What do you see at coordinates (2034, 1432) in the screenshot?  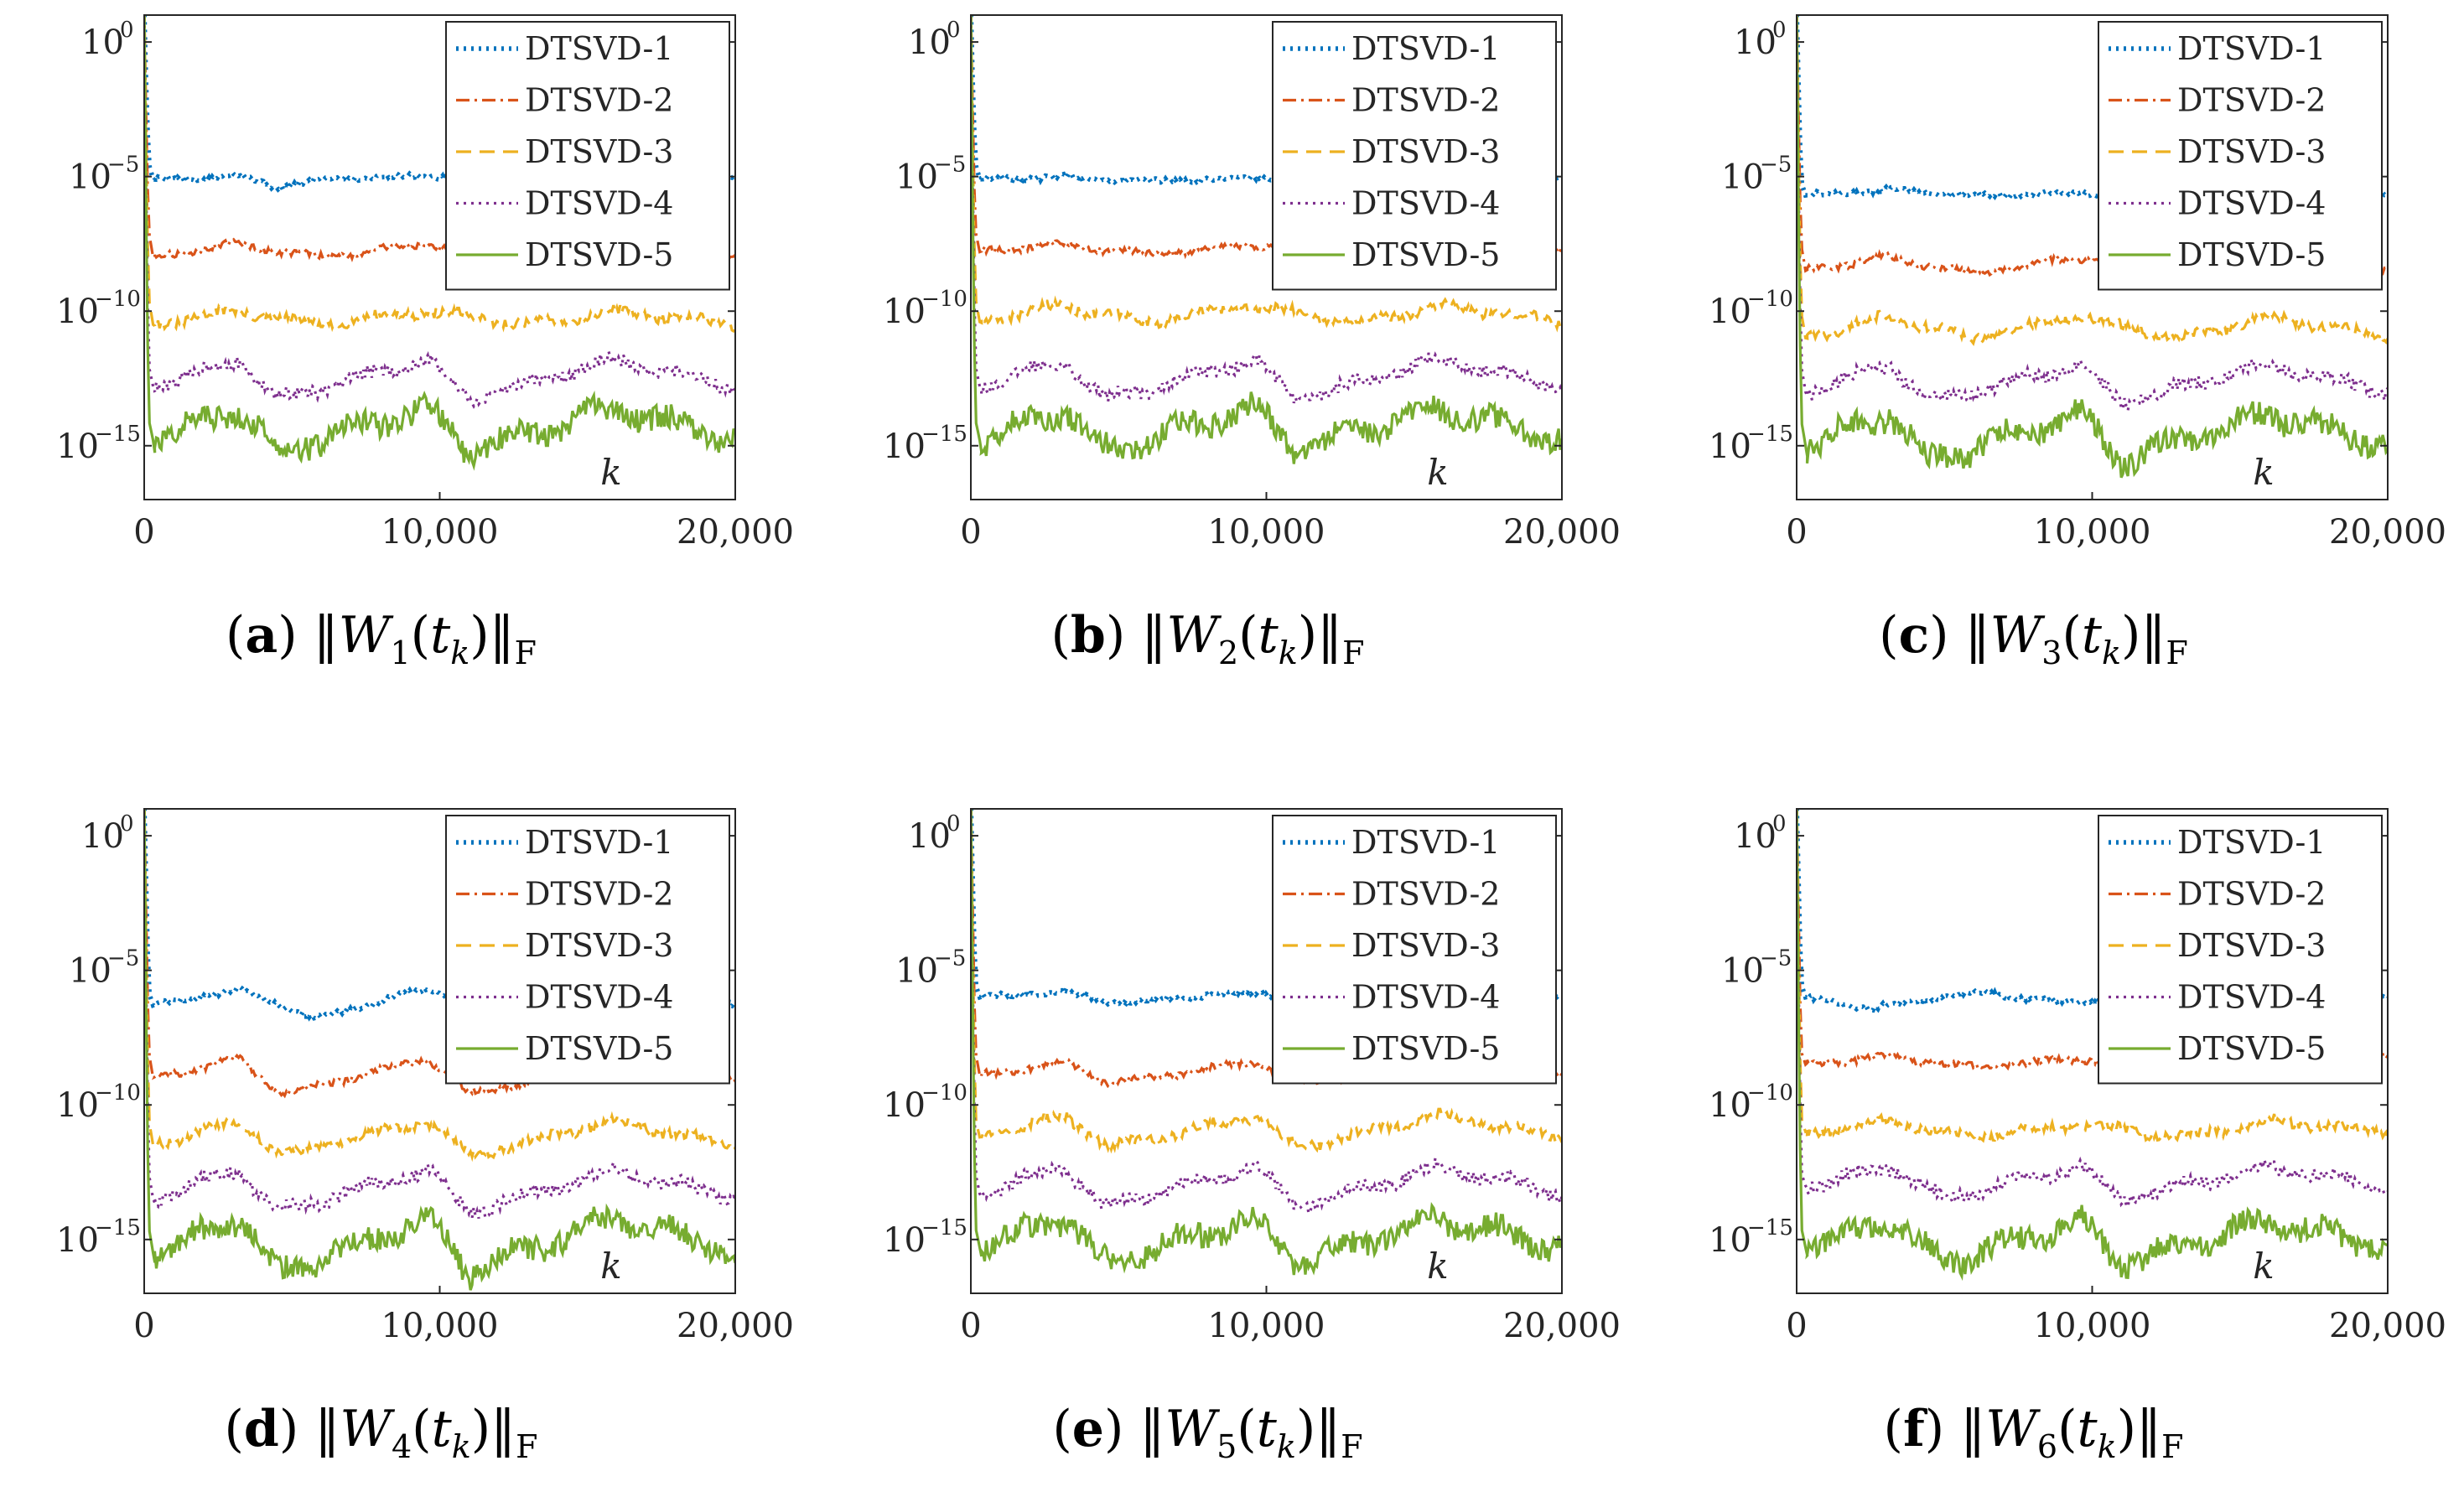 I see `panel-caption: (f) ‖W6(tk)‖F` at bounding box center [2034, 1432].